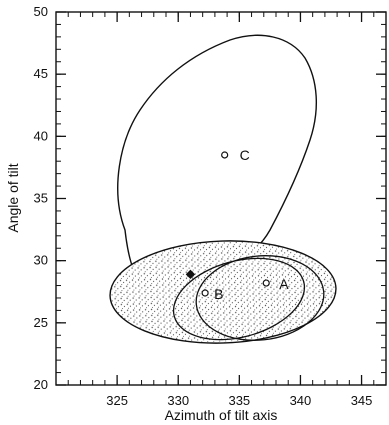 This screenshot has height=425, width=389. What do you see at coordinates (41, 260) in the screenshot?
I see `y-tick-label: 30` at bounding box center [41, 260].